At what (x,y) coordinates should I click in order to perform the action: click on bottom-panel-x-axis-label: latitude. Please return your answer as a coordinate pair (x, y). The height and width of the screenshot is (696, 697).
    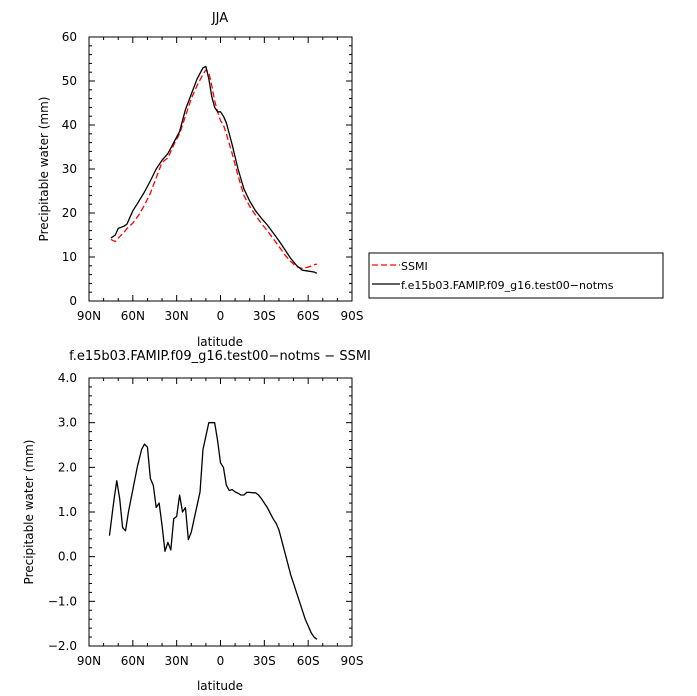
    Looking at the image, I should click on (220, 686).